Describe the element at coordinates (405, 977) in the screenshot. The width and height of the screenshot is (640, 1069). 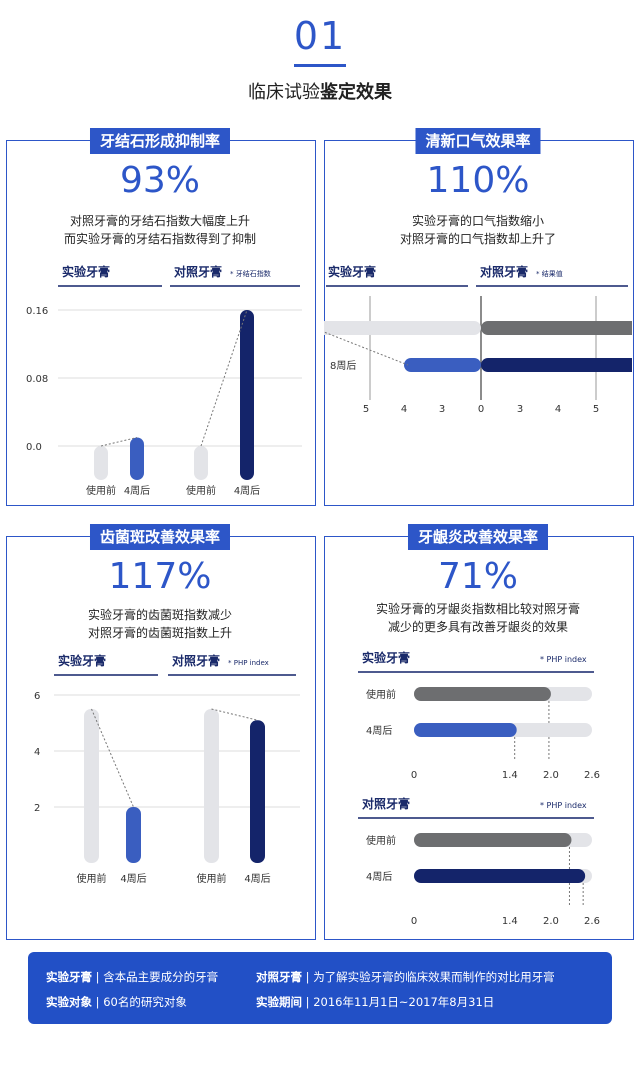
I see `footer-line-1-right: 对照牙膏 | 为了解实验牙膏的临床效果而制作的对比用牙膏` at that location.